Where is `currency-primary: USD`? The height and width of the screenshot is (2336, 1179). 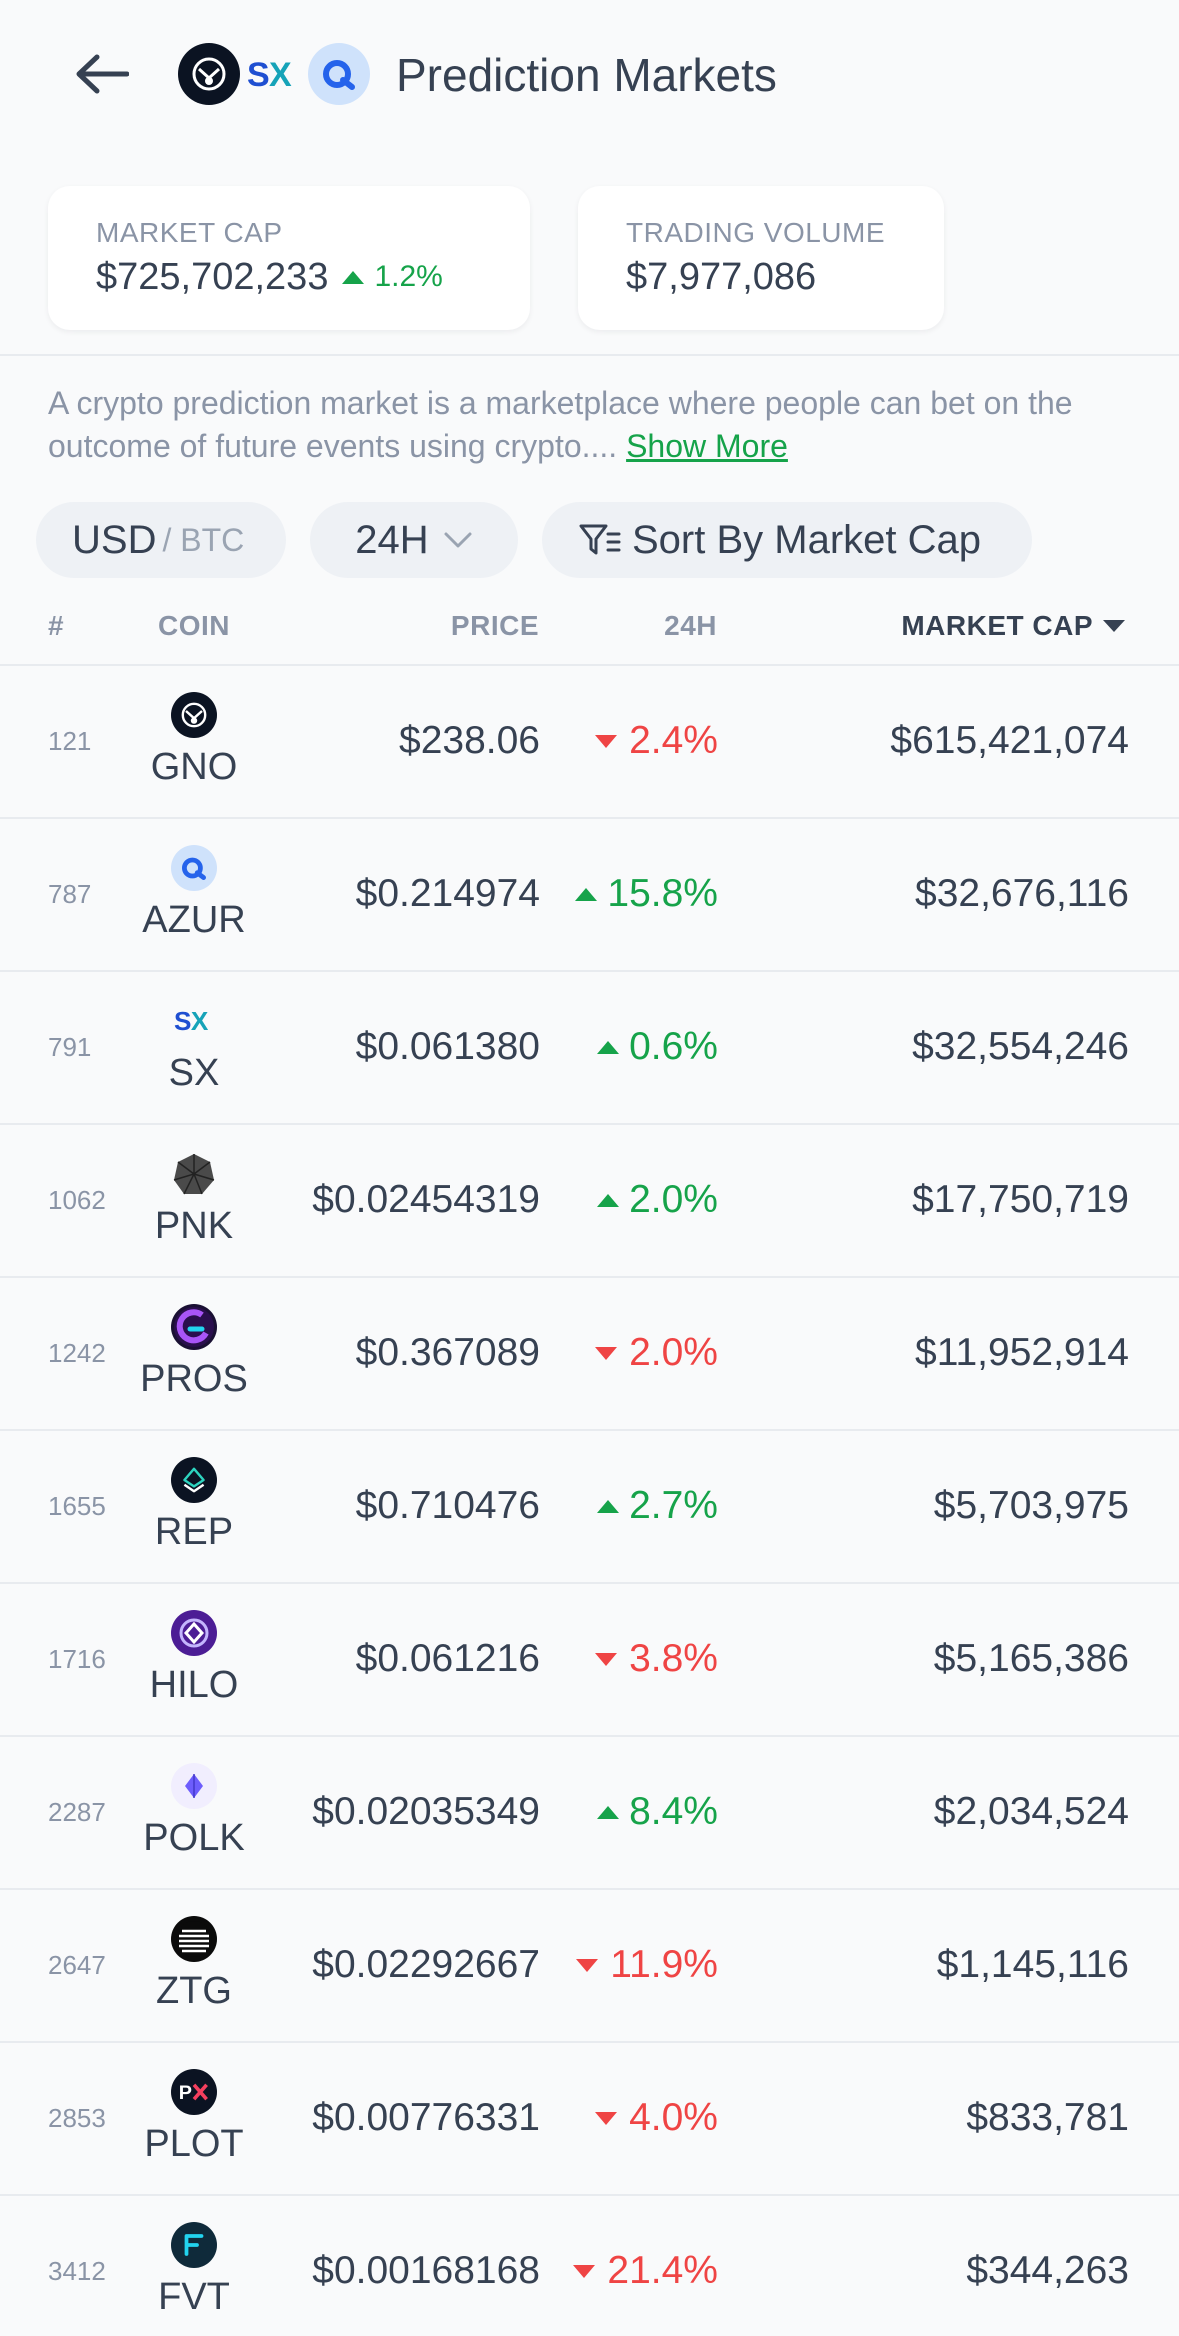 currency-primary: USD is located at coordinates (114, 539).